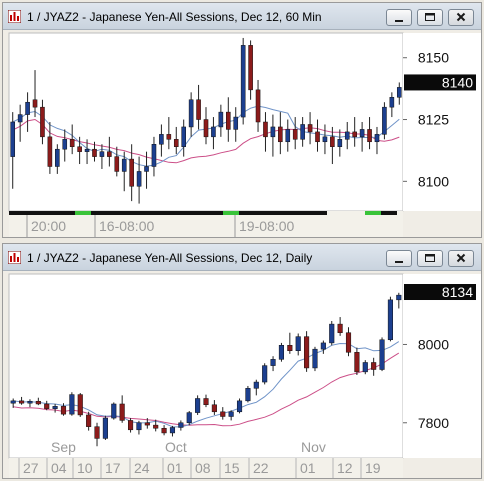 The image size is (484, 481). Describe the element at coordinates (433, 120) in the screenshot. I see `y-tick-label: 8125` at that location.